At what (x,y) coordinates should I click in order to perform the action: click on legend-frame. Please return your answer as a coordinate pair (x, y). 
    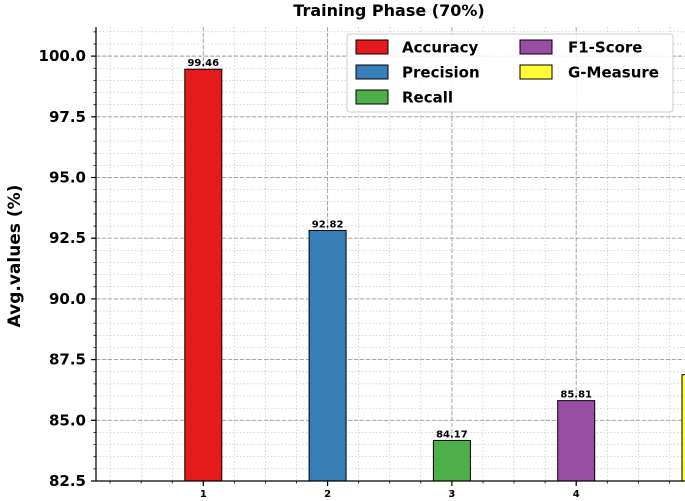
    Looking at the image, I should click on (510, 73).